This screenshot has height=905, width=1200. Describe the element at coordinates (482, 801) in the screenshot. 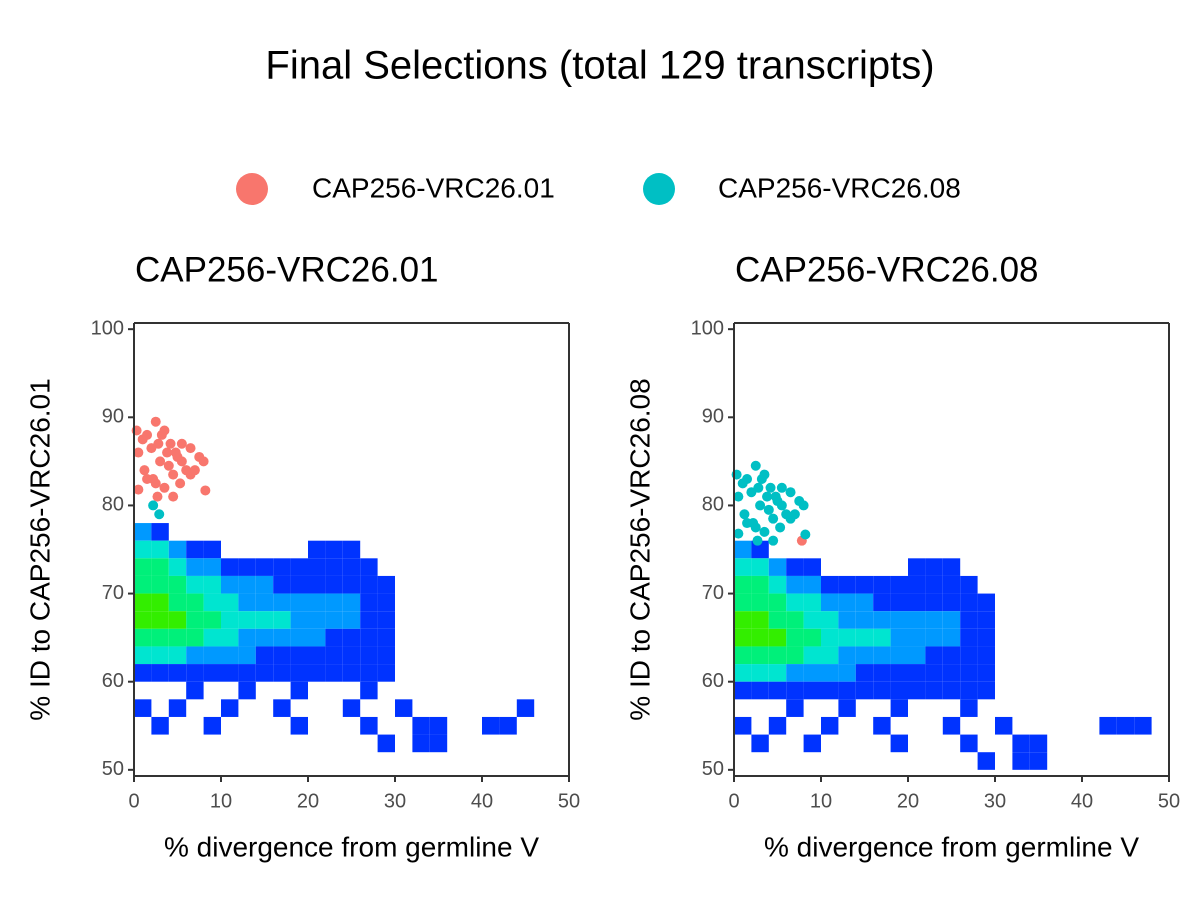

I see `x-tick-label: 40` at that location.